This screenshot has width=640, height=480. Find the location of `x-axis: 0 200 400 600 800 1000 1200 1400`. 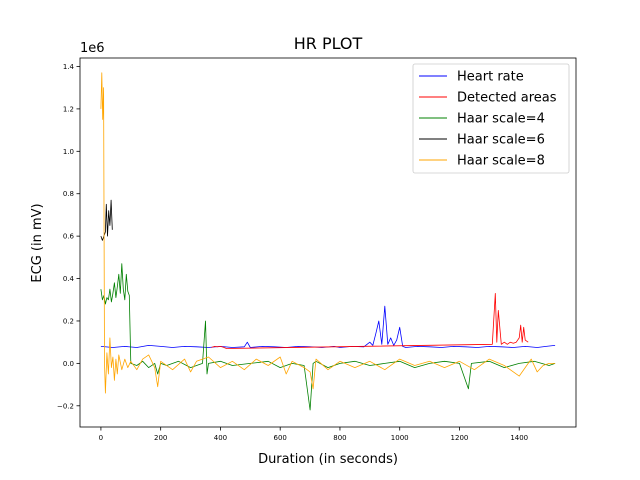

x-axis: 0 200 400 600 800 1000 1200 1400 is located at coordinates (313, 434).